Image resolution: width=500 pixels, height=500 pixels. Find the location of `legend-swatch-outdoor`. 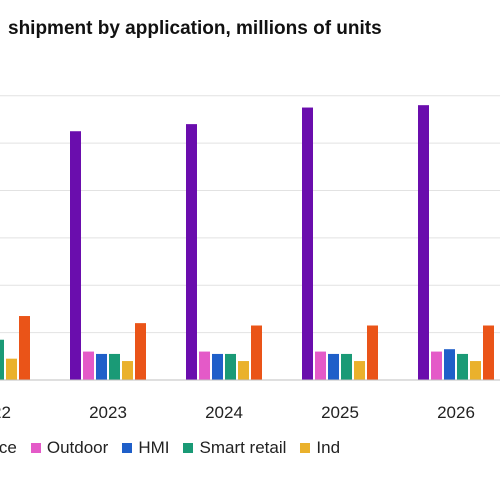

legend-swatch-outdoor is located at coordinates (35, 448).